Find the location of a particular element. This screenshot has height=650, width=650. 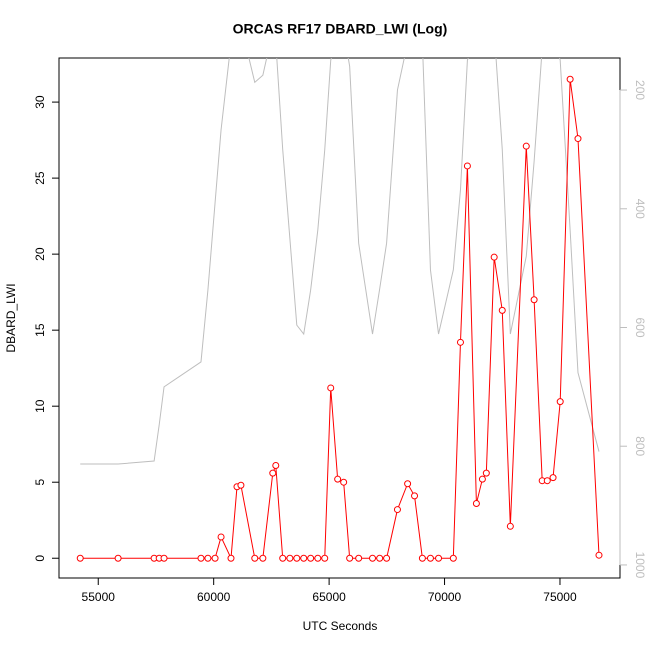

y-tick-label: 20 is located at coordinates (40, 254).